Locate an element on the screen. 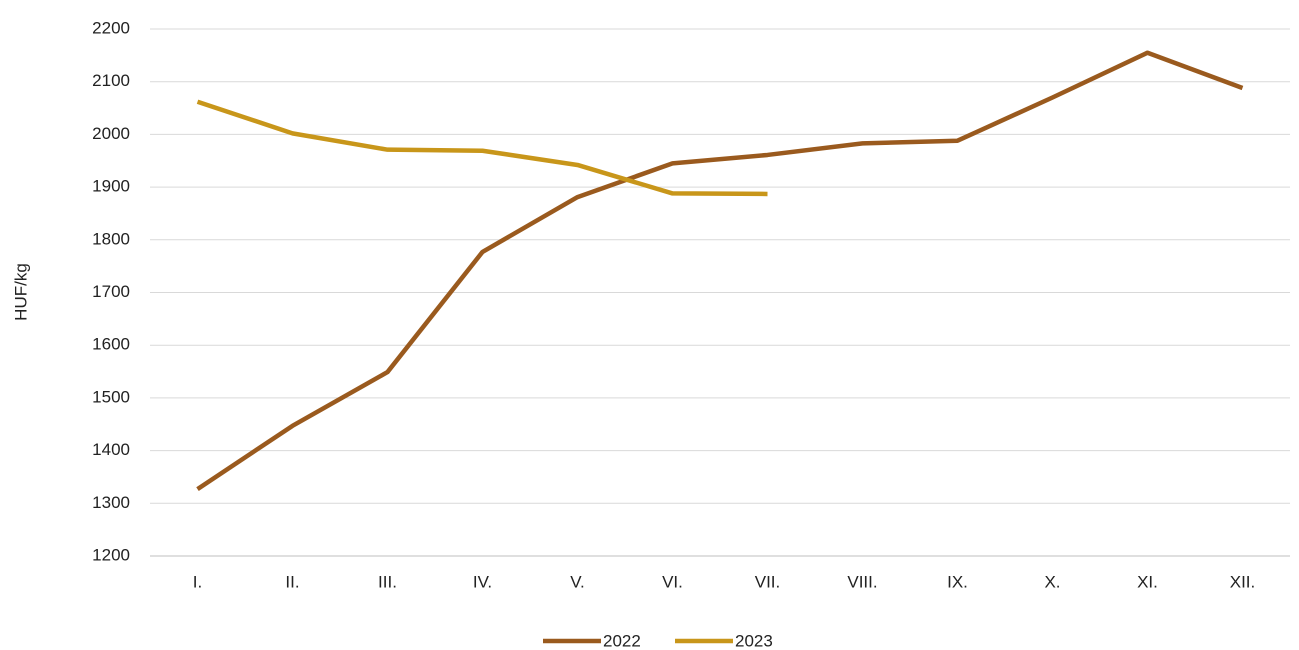 The width and height of the screenshot is (1299, 650). x-tick-label: III. is located at coordinates (387, 581).